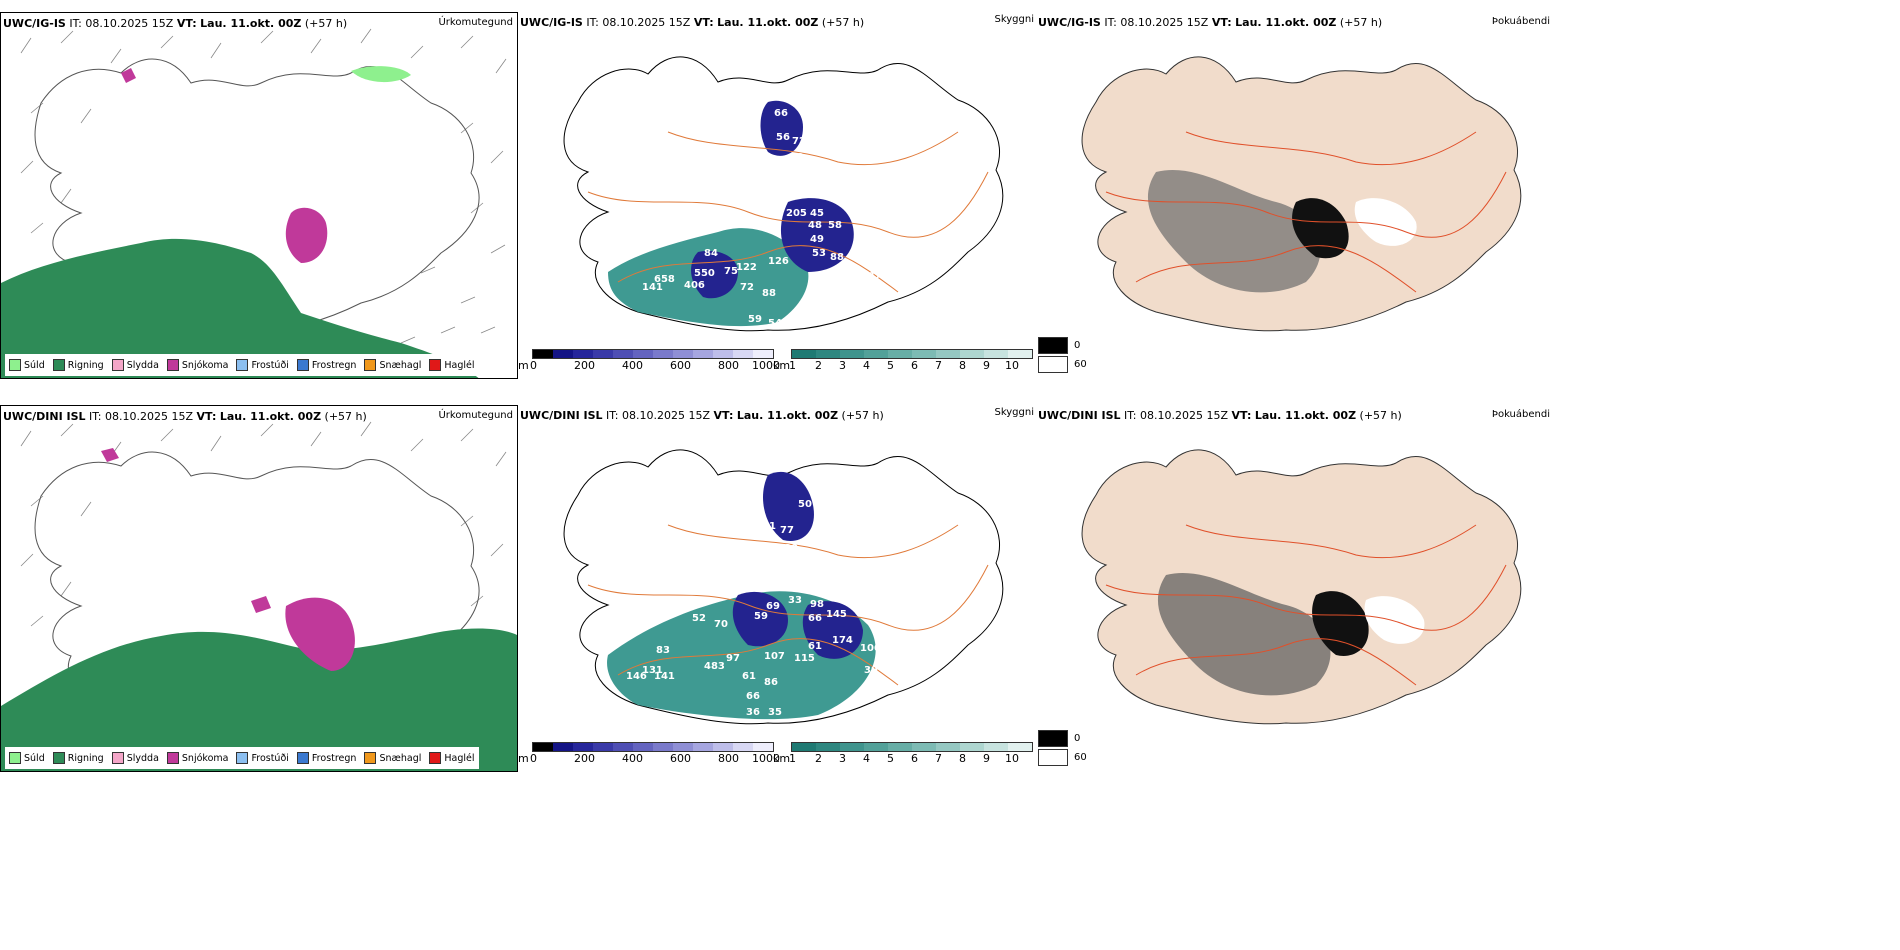 The height and width of the screenshot is (950, 1900). I want to click on vis-value: 115, so click(804, 658).